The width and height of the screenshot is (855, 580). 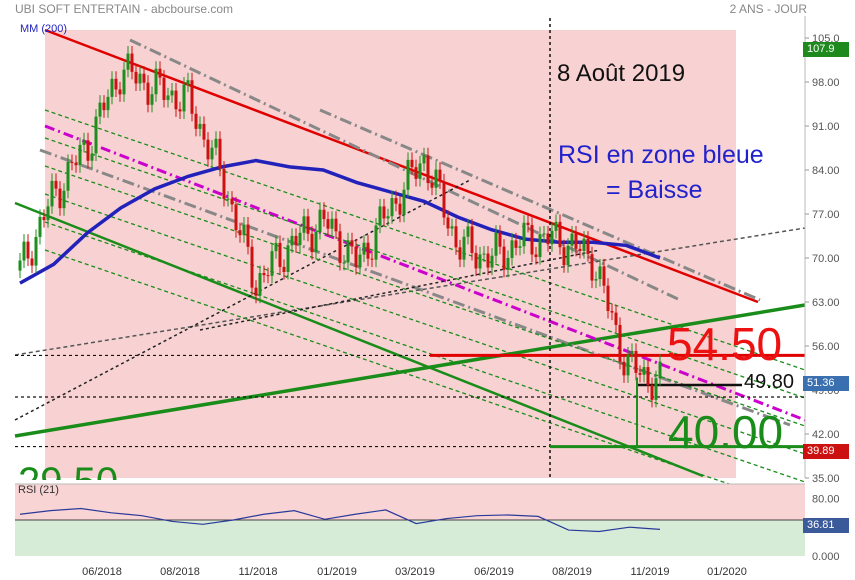 What do you see at coordinates (826, 435) in the screenshot?
I see `price-tick-label: 42.00` at bounding box center [826, 435].